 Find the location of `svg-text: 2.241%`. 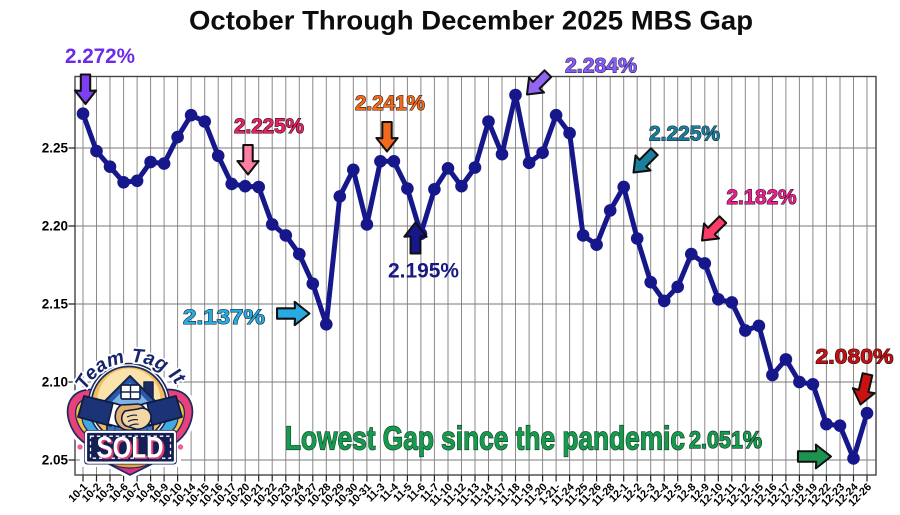

svg-text: 2.241% is located at coordinates (390, 103).